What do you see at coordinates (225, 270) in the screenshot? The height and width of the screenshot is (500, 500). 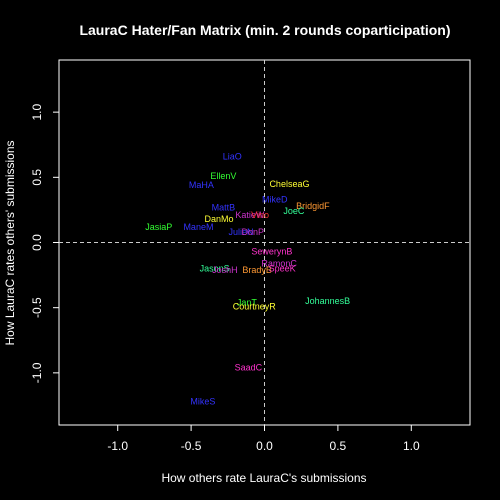 I see `data-point-label: JoshH` at bounding box center [225, 270].